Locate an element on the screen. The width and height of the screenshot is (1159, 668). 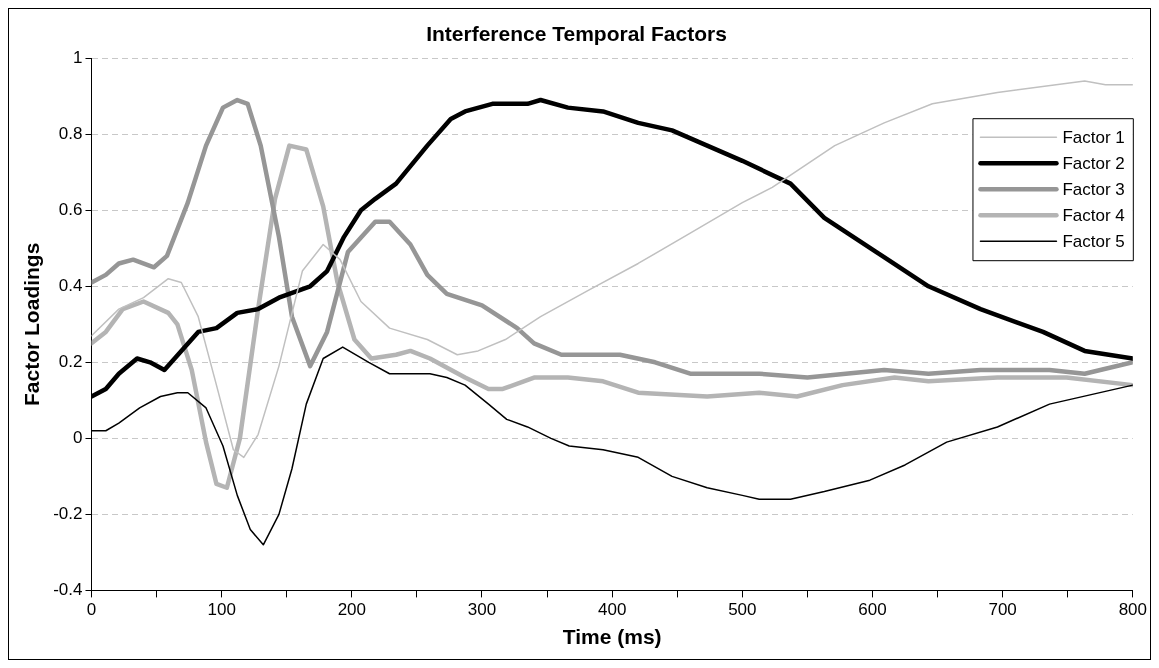
chart-title: Interference Temporal Factors is located at coordinates (576, 34).